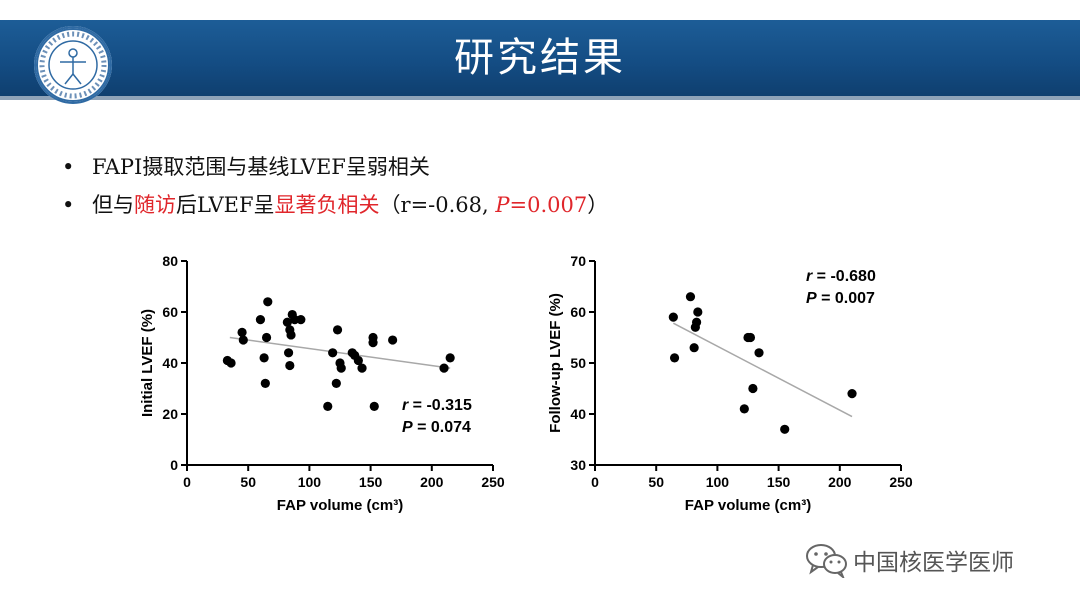 This screenshot has width=1080, height=608. What do you see at coordinates (113, 205) in the screenshot?
I see `bullet-text-2a: 但与` at bounding box center [113, 205].